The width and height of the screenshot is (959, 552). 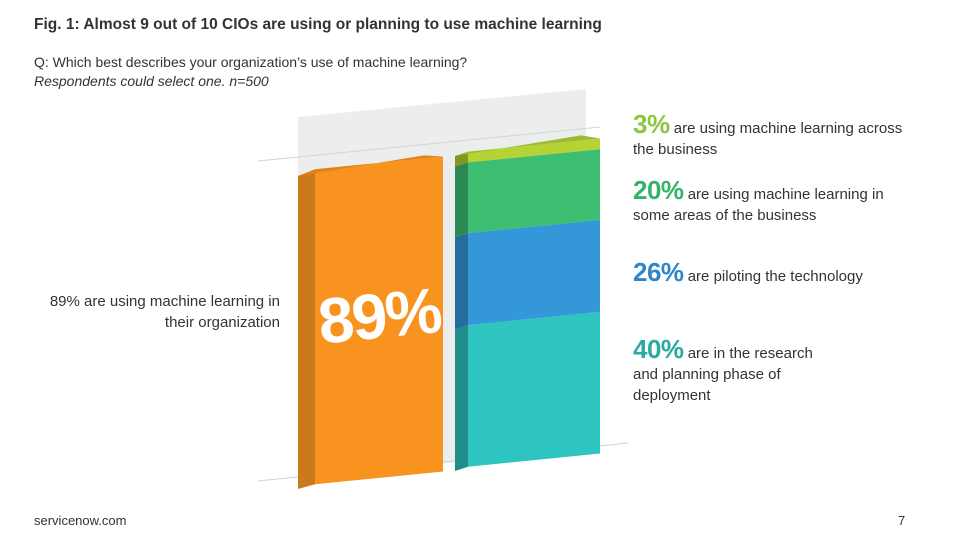 I want to click on top-guide-line, so click(x=429, y=144).